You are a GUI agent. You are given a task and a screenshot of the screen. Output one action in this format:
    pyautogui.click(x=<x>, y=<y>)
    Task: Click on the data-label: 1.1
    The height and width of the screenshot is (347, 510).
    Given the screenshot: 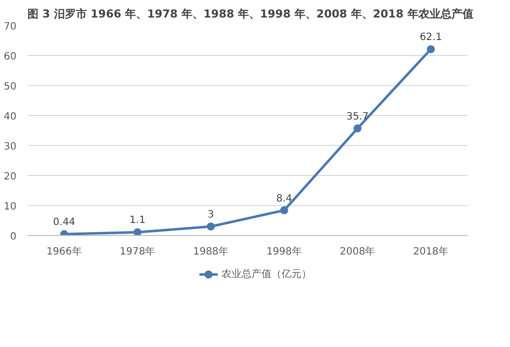 What is the action you would take?
    pyautogui.click(x=138, y=220)
    